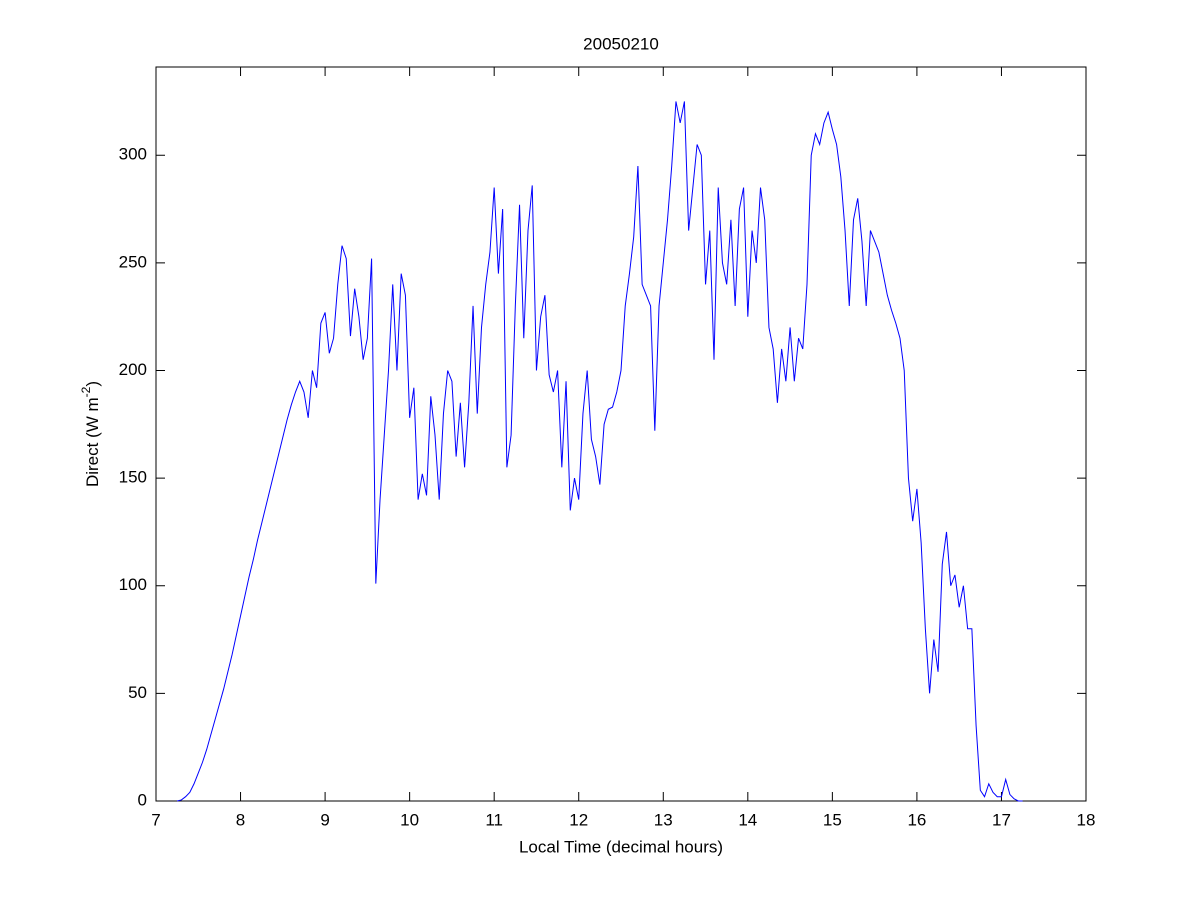 The image size is (1200, 900). Describe the element at coordinates (621, 846) in the screenshot. I see `x-axis-label: Local Time (decimal hours)` at that location.